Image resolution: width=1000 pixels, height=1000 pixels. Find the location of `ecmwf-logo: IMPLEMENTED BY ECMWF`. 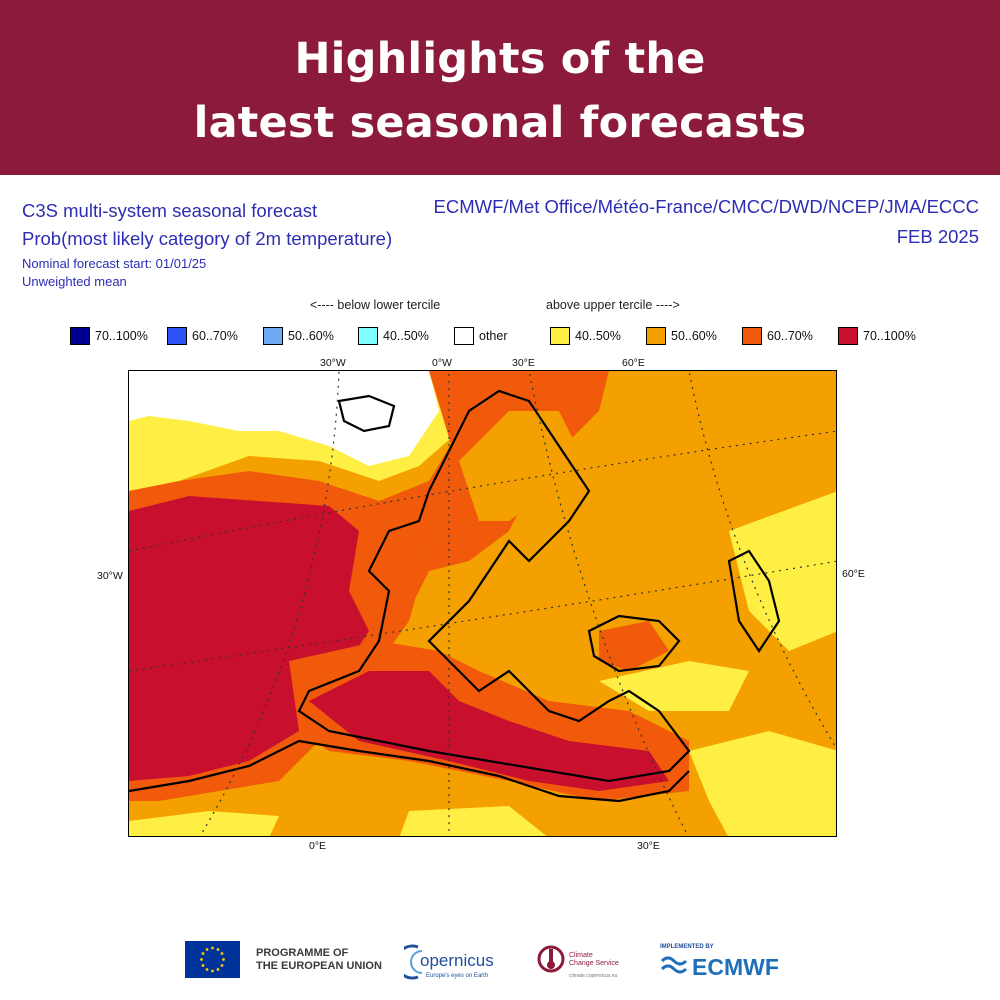

ecmwf-logo: IMPLEMENTED BY ECMWF is located at coordinates (736, 961).